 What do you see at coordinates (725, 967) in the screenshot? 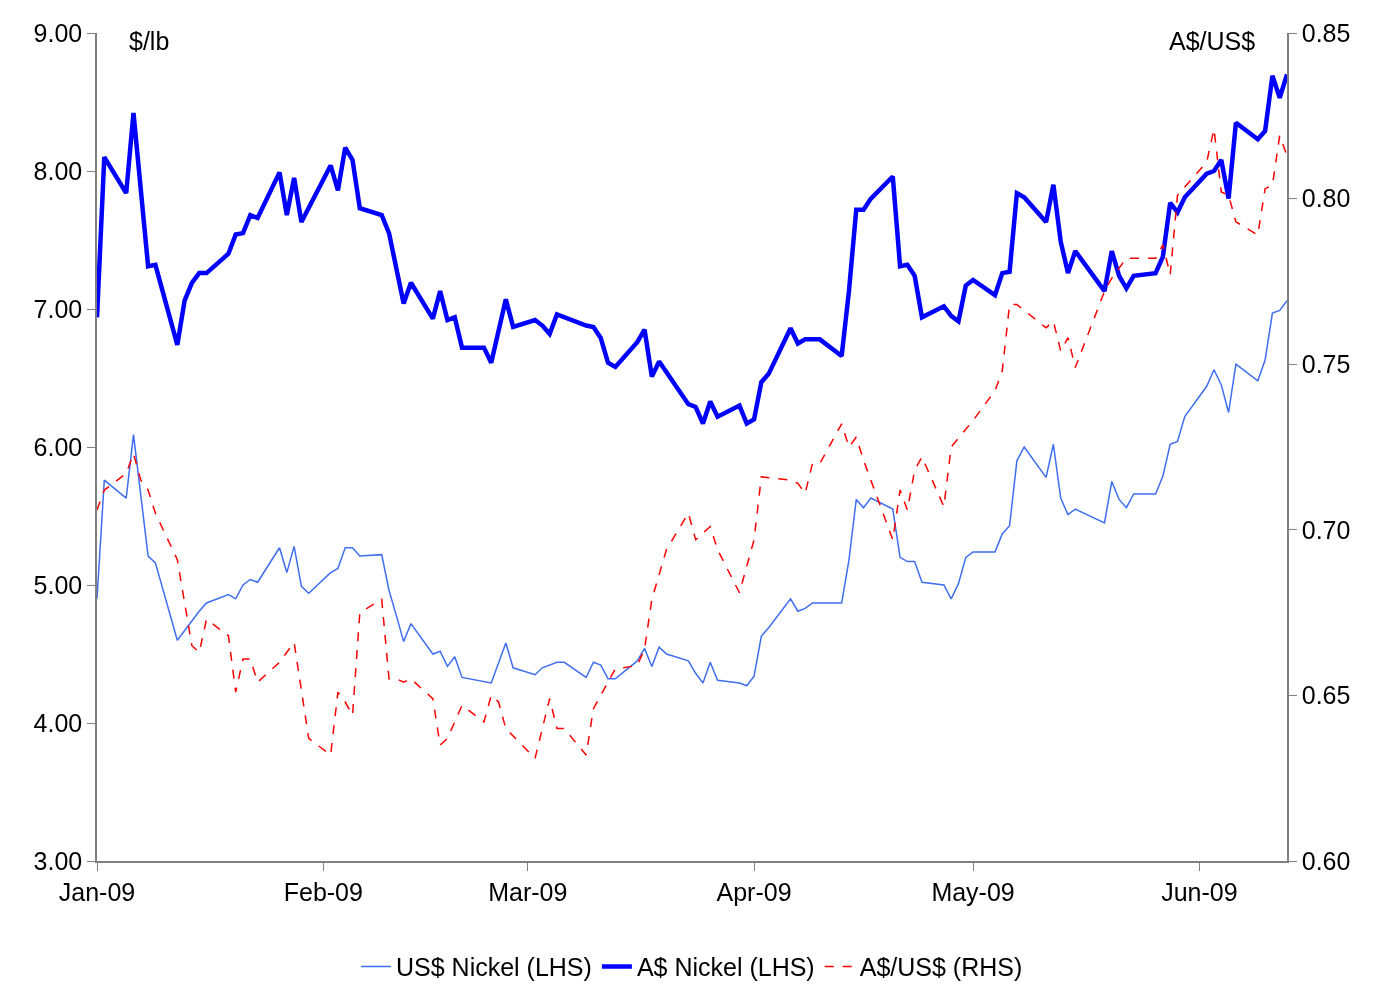
I see `legend-label: A$ Nickel (LHS)` at bounding box center [725, 967].